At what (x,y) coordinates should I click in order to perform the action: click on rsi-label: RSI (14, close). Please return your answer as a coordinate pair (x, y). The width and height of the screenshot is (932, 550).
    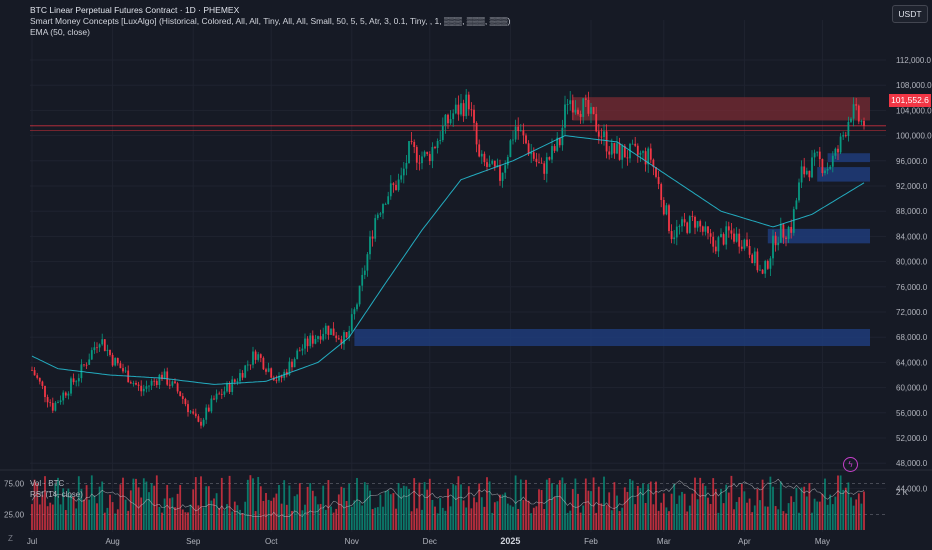
    Looking at the image, I should click on (56, 494).